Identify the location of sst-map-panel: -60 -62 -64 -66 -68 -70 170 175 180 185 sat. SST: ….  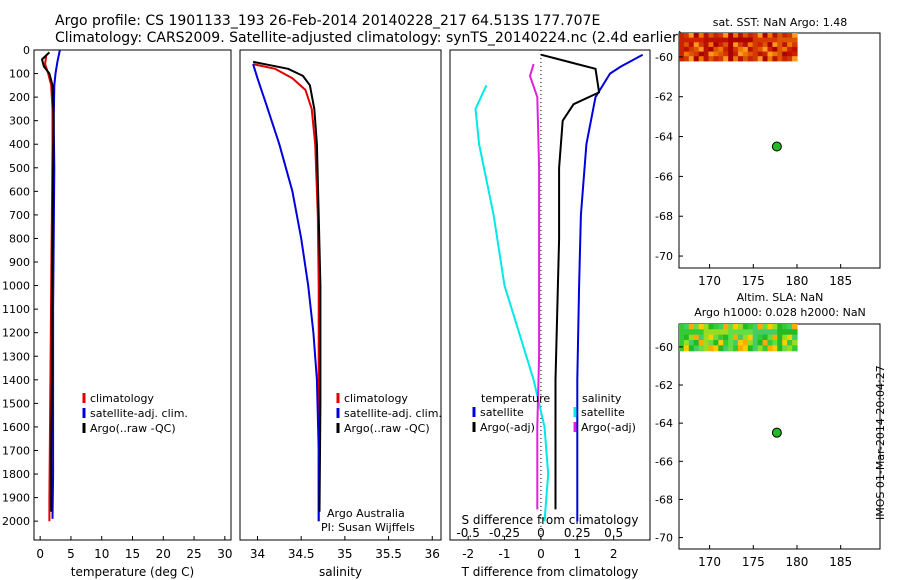
(768, 152).